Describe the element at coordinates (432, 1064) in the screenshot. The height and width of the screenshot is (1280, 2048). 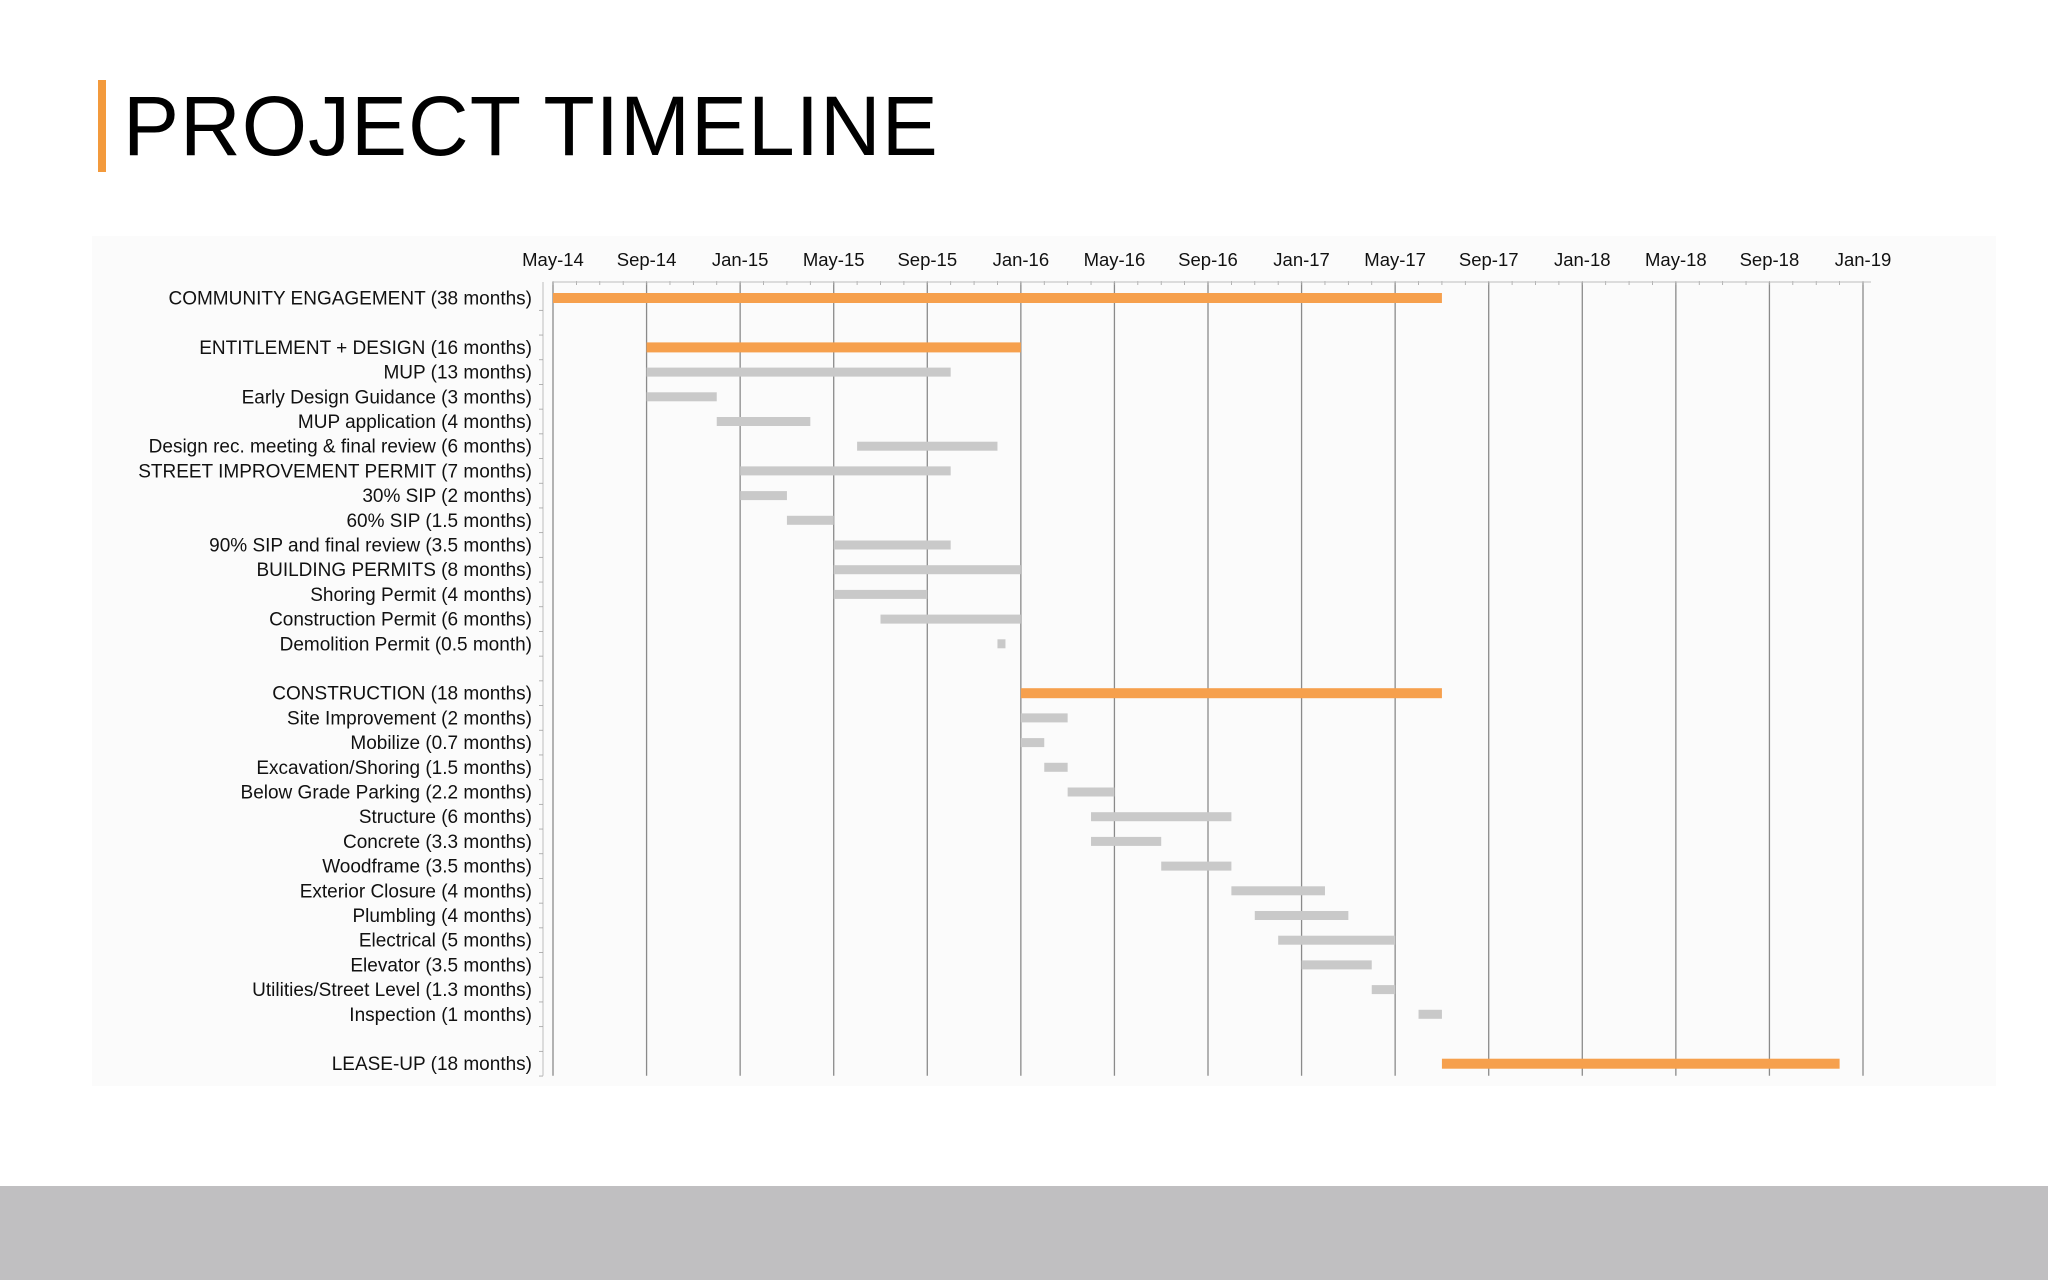
I see `row-label: LEASE-UP (18 months)` at that location.